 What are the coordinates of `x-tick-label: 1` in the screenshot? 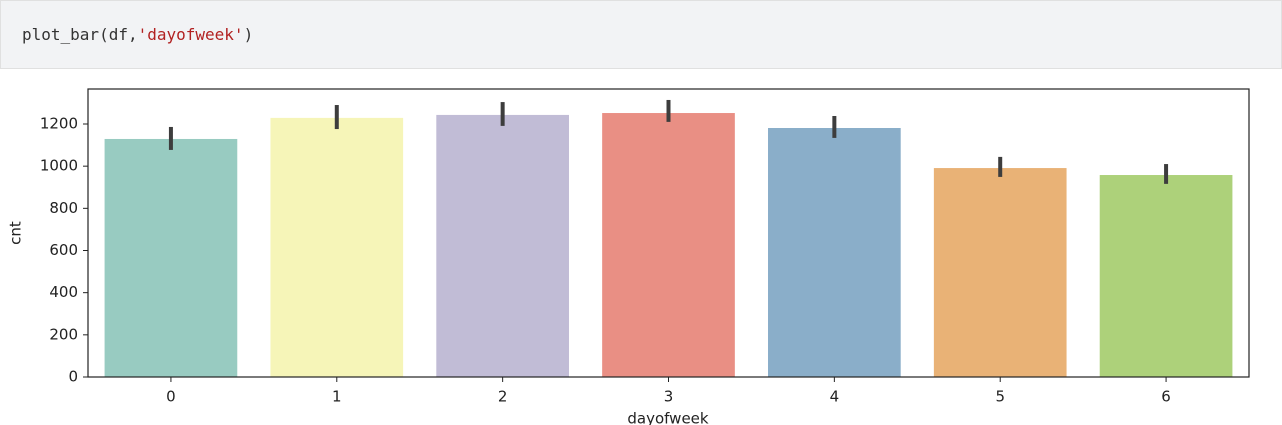 It's located at (337, 397).